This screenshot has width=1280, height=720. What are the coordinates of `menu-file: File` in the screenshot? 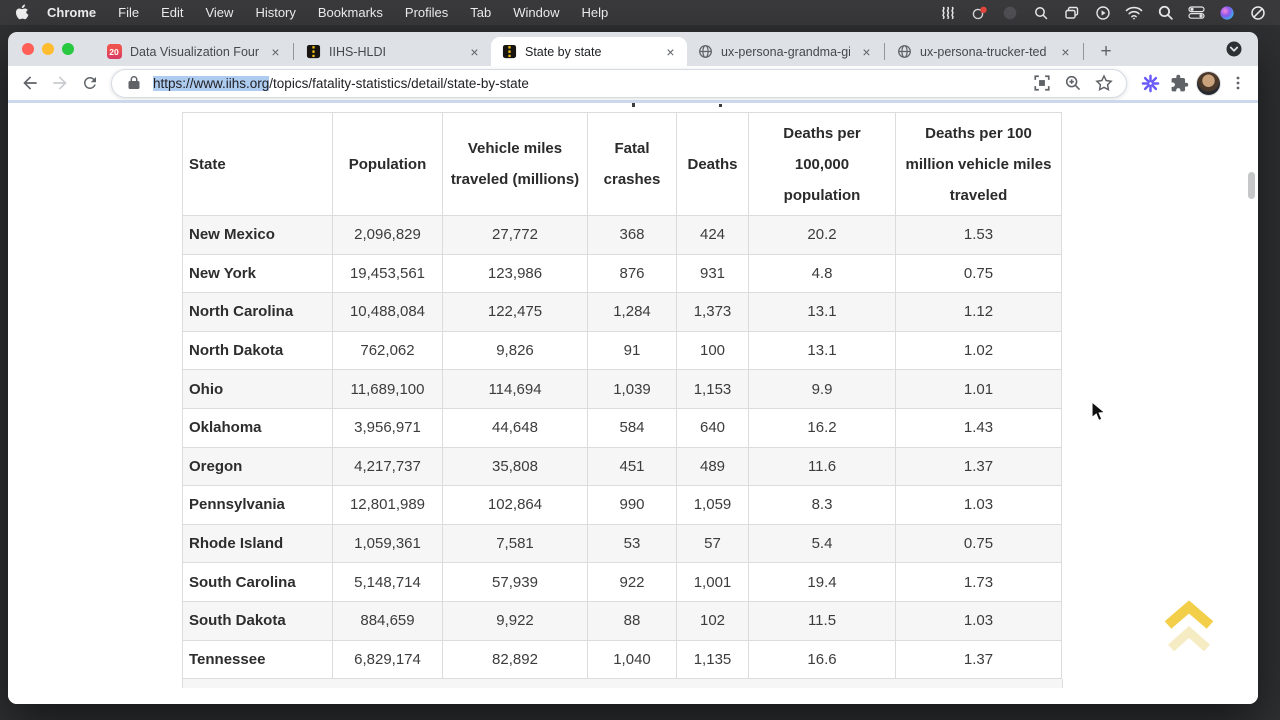 It's located at (129, 12).